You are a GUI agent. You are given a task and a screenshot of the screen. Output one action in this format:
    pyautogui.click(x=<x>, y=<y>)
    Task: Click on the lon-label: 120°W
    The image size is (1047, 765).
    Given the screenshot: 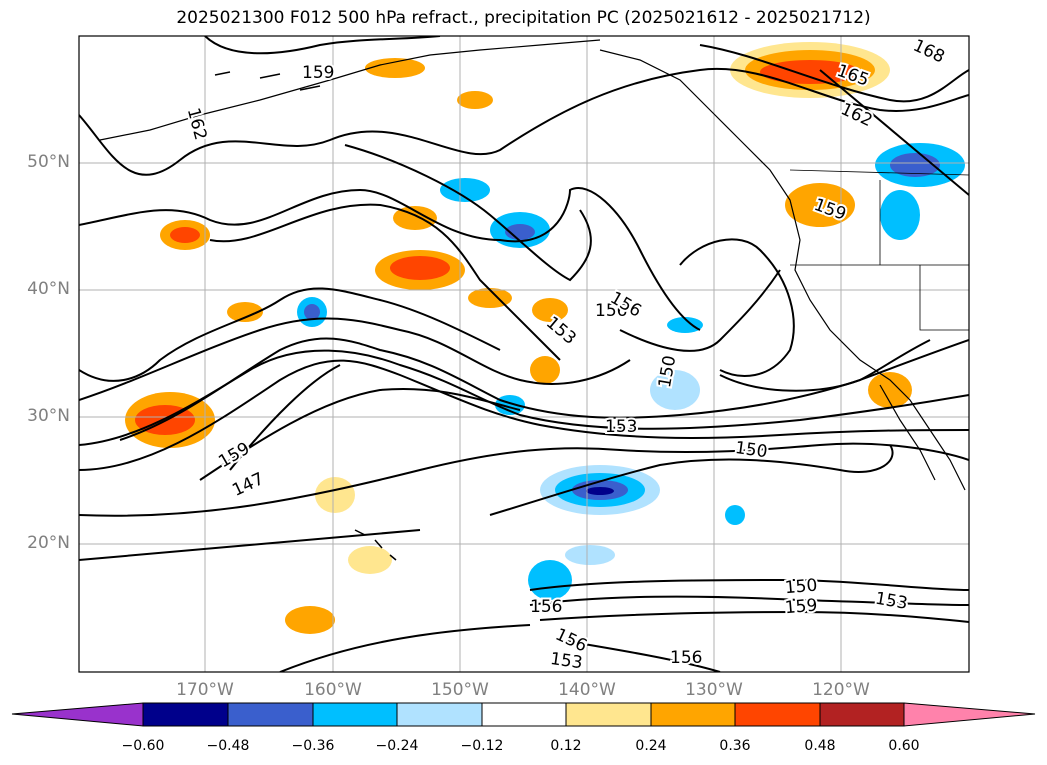 What is the action you would take?
    pyautogui.click(x=841, y=690)
    